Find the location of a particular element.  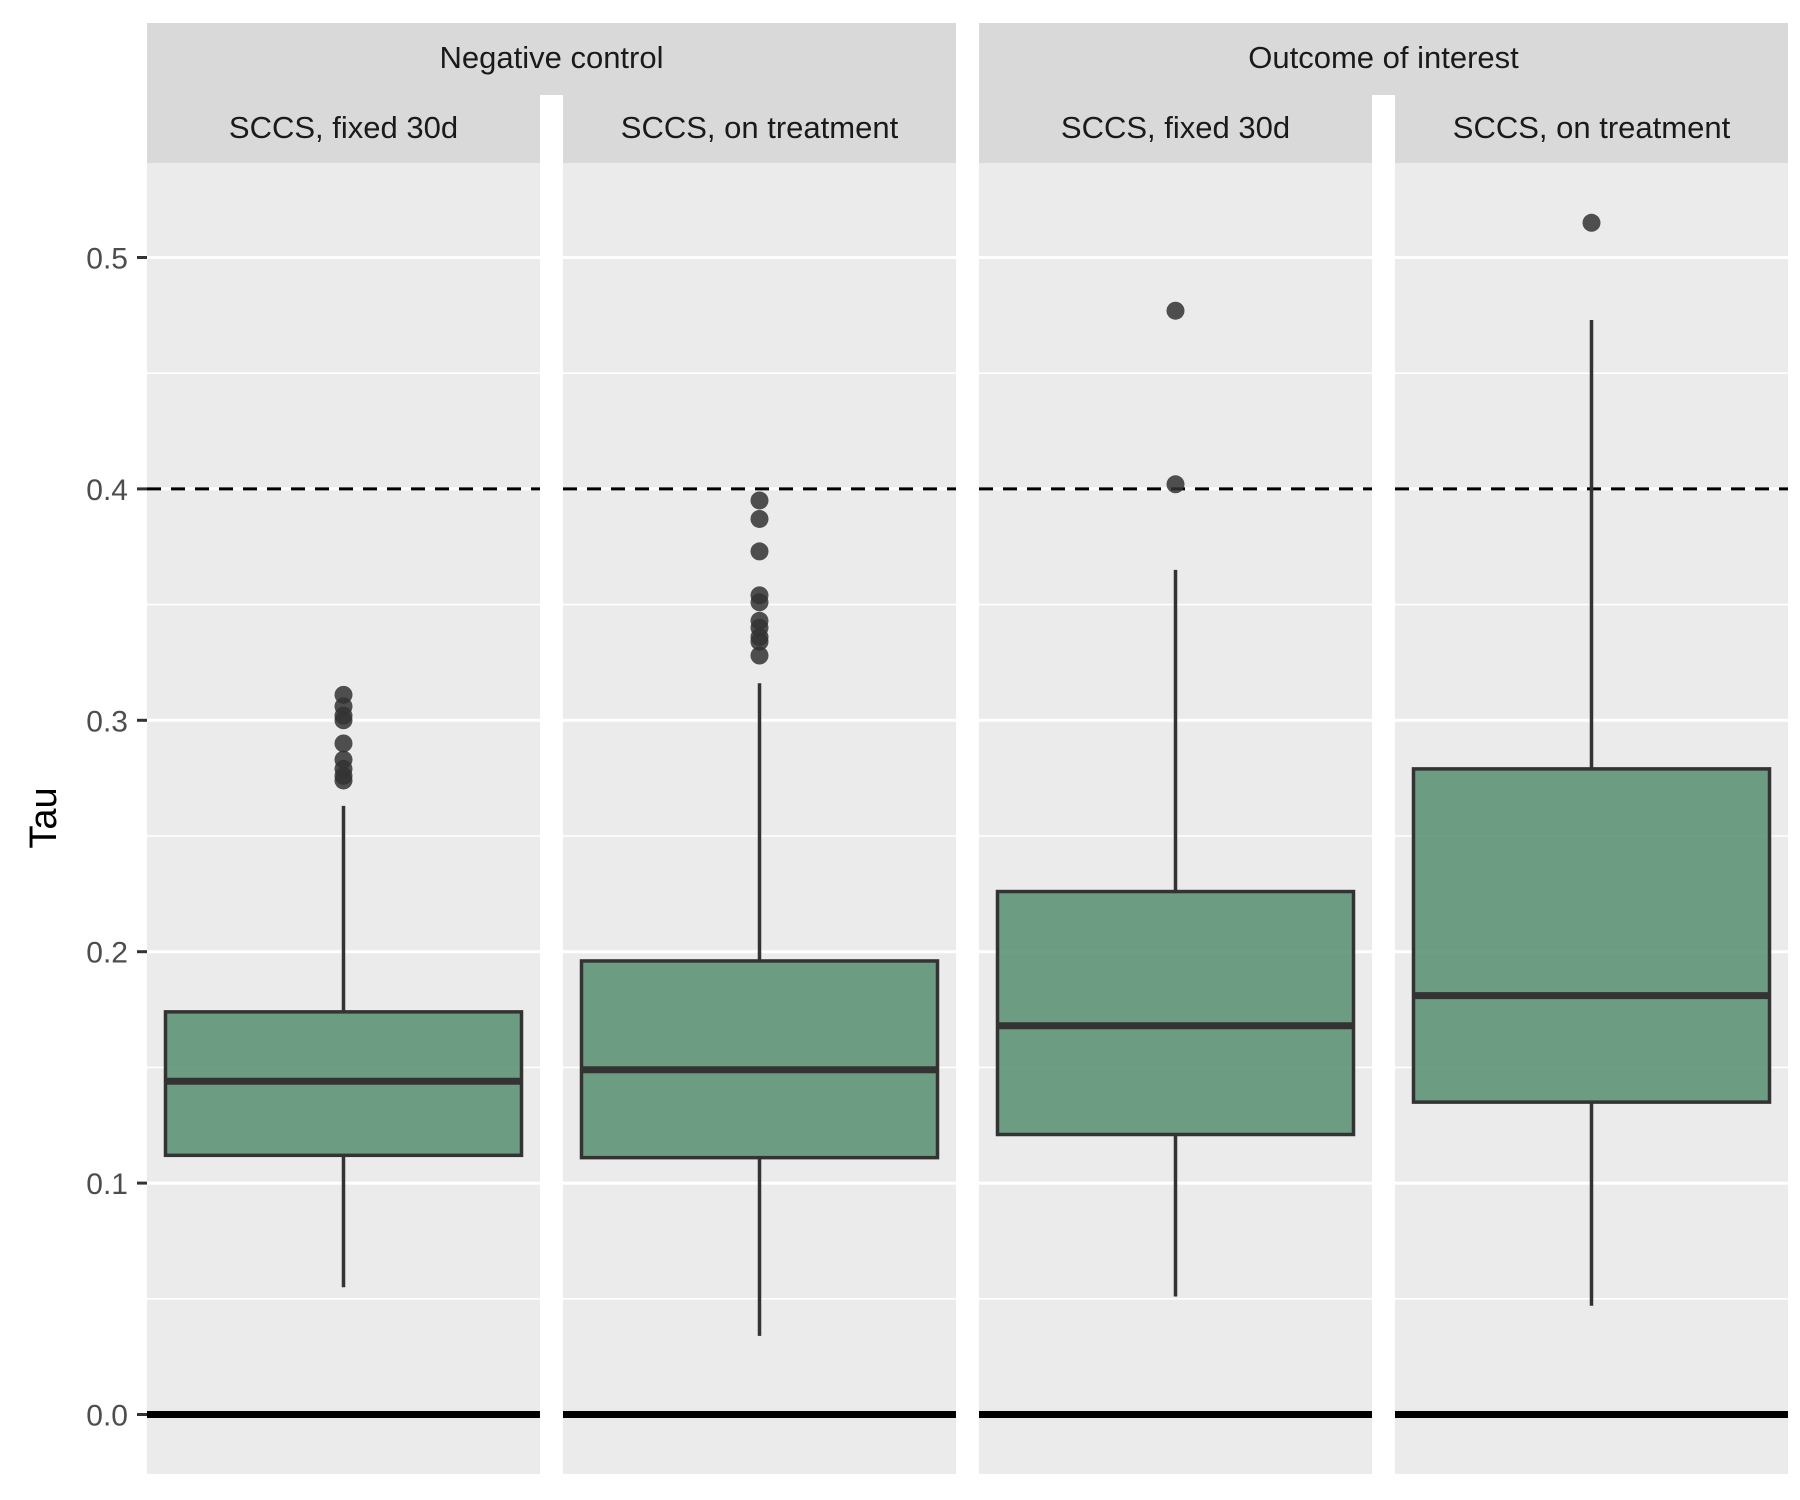

y-axis: 0.0 0.1 0.2 0.3 0.4 0.5 is located at coordinates (116, 838).